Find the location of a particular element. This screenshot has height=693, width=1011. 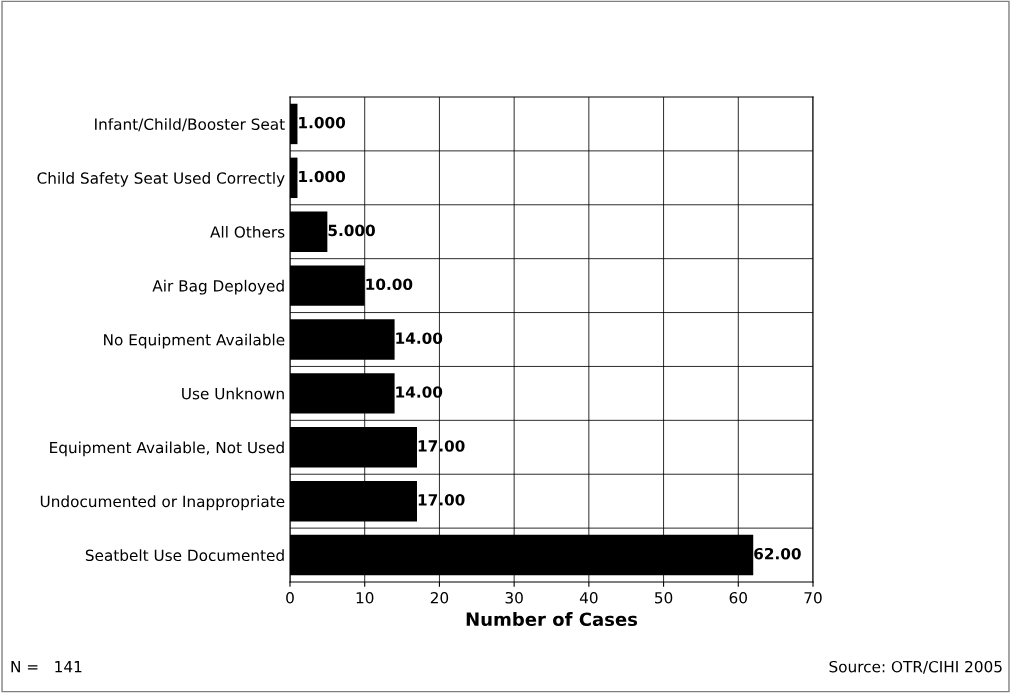

y-tick-label: Equipment Available, Not Used is located at coordinates (167, 449).